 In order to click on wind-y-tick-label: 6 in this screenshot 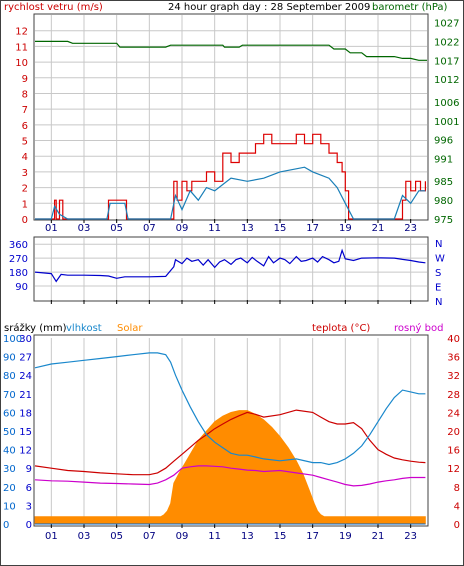, I will do `click(25, 126)`.